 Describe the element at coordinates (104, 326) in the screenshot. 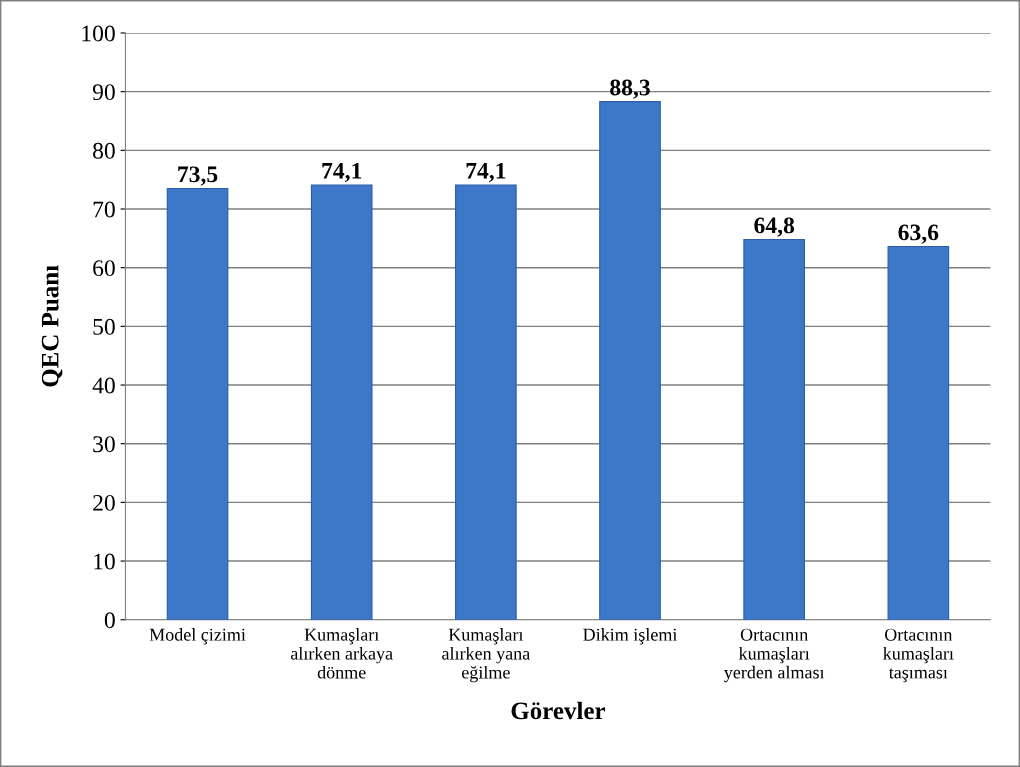

I see `y-tick-label: 50` at that location.